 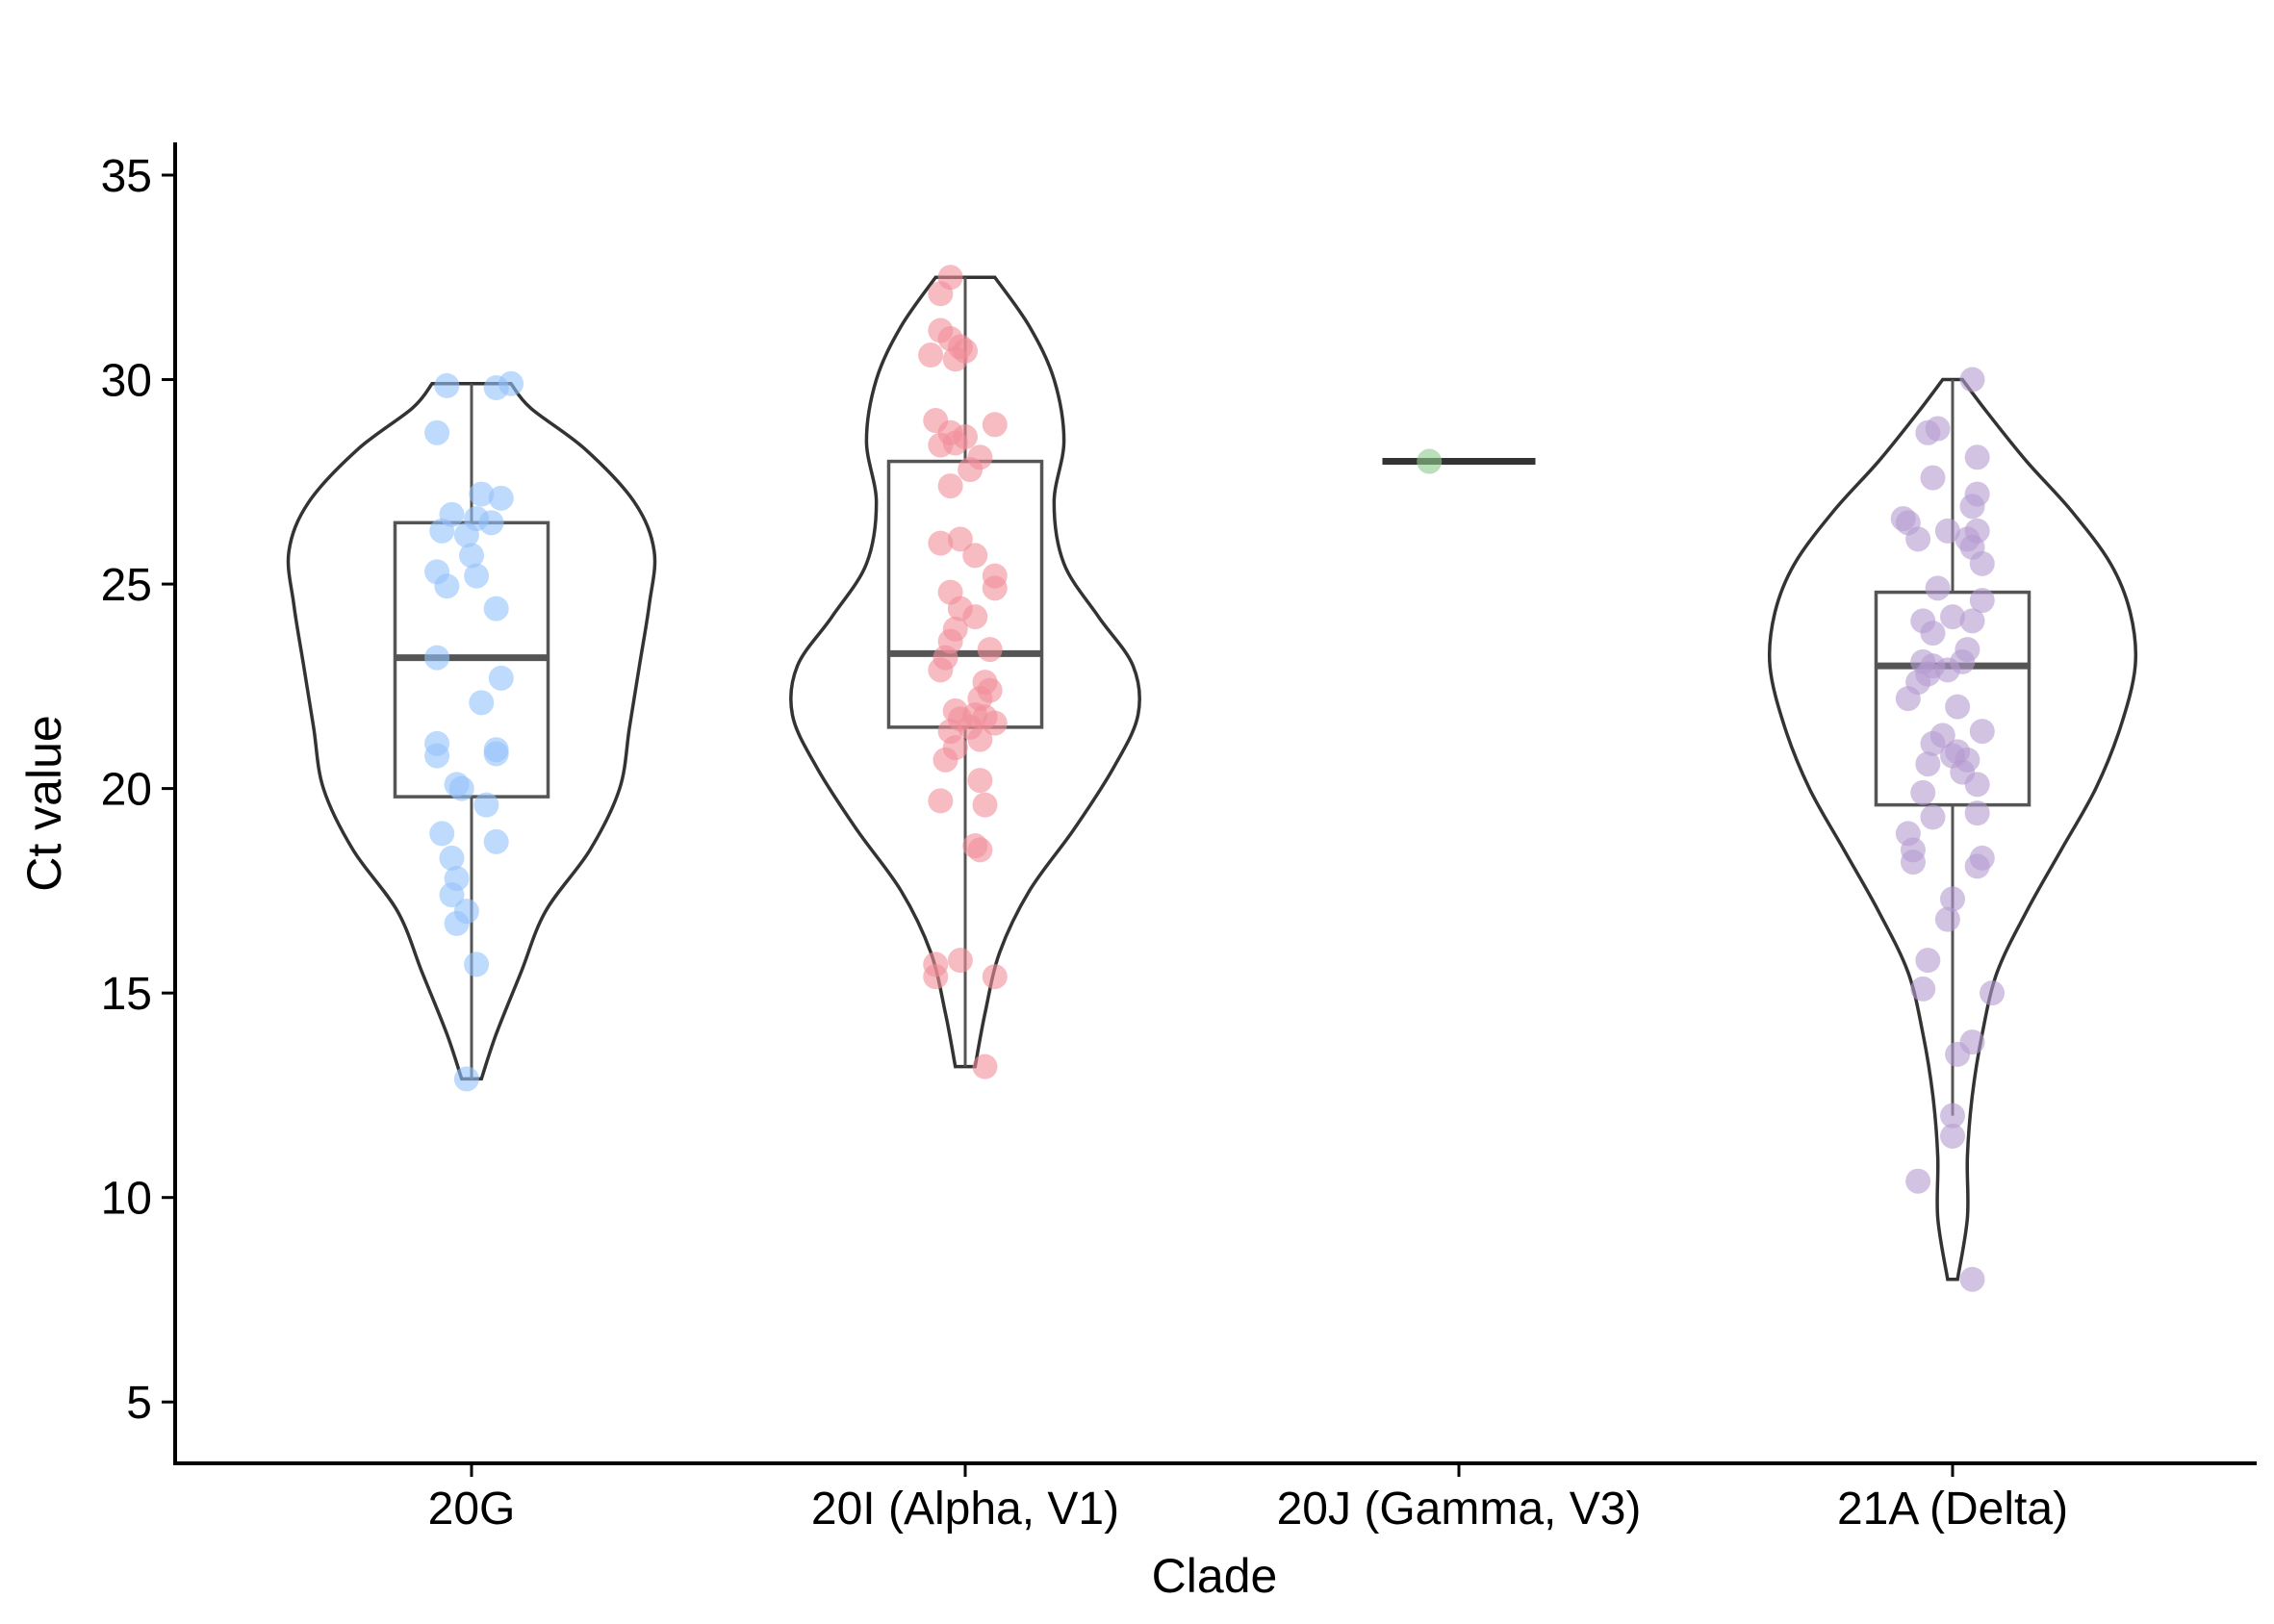 What do you see at coordinates (126, 995) in the screenshot?
I see `y-tick-label: 15` at bounding box center [126, 995].